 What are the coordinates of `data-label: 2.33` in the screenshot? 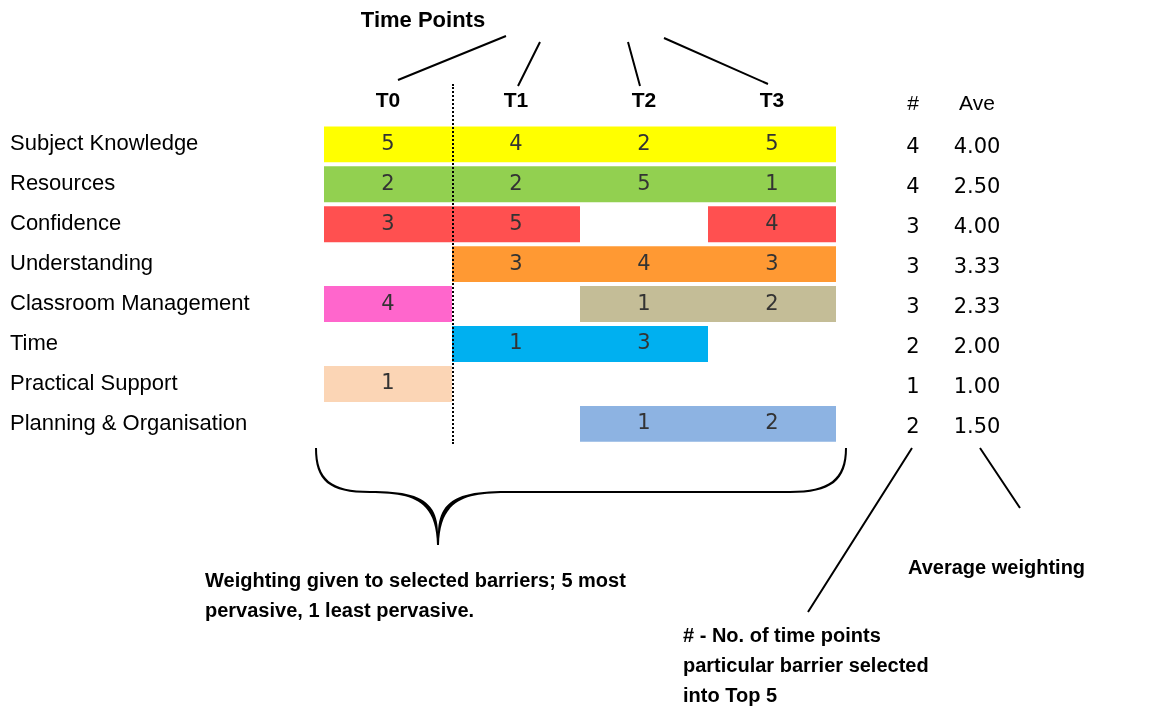 It's located at (977, 306).